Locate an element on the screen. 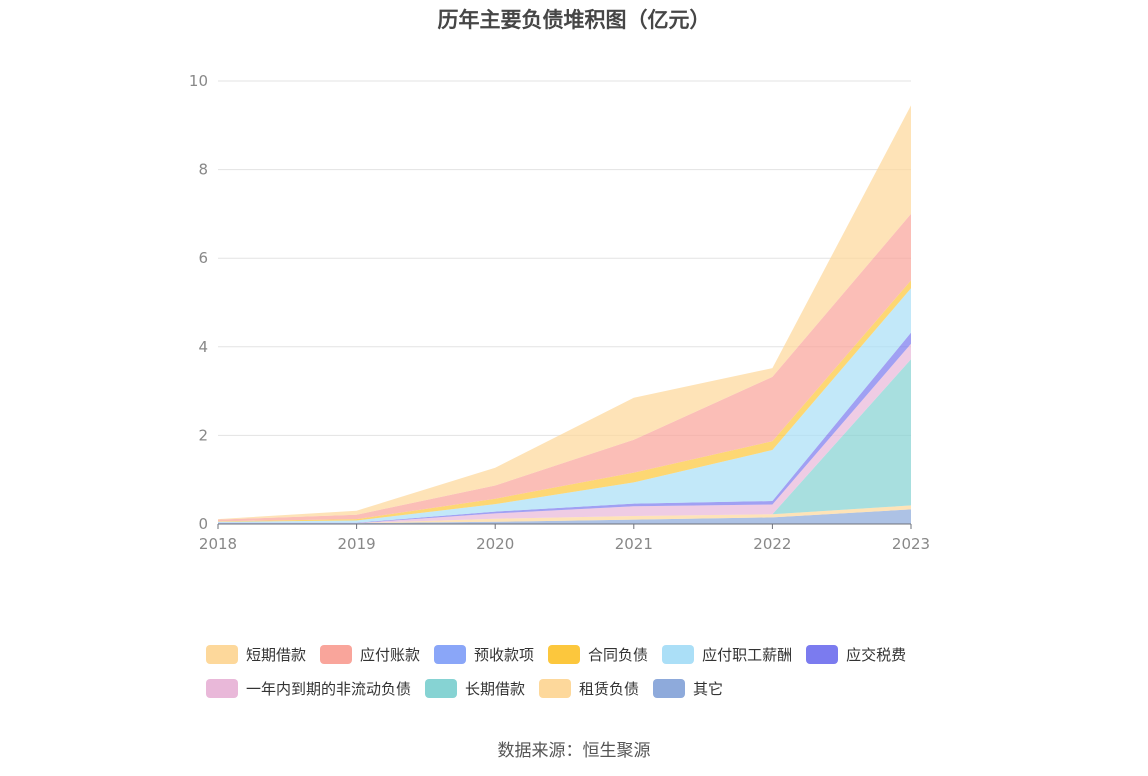 The height and width of the screenshot is (776, 1148). legend-item: 应付账款 is located at coordinates (370, 654).